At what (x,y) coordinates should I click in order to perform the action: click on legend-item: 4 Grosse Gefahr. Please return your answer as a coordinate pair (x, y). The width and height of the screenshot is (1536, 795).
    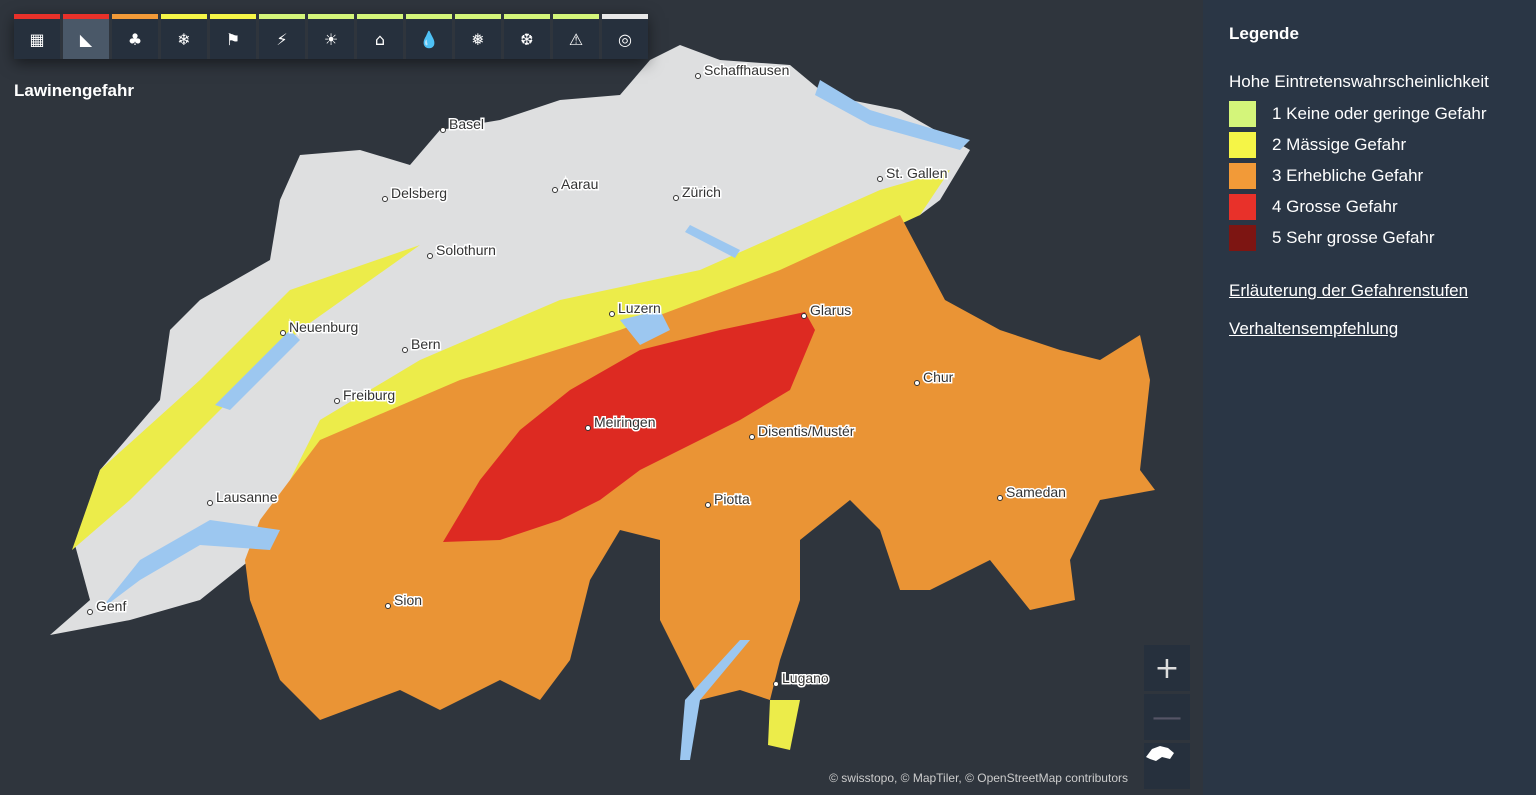
    Looking at the image, I should click on (1369, 206).